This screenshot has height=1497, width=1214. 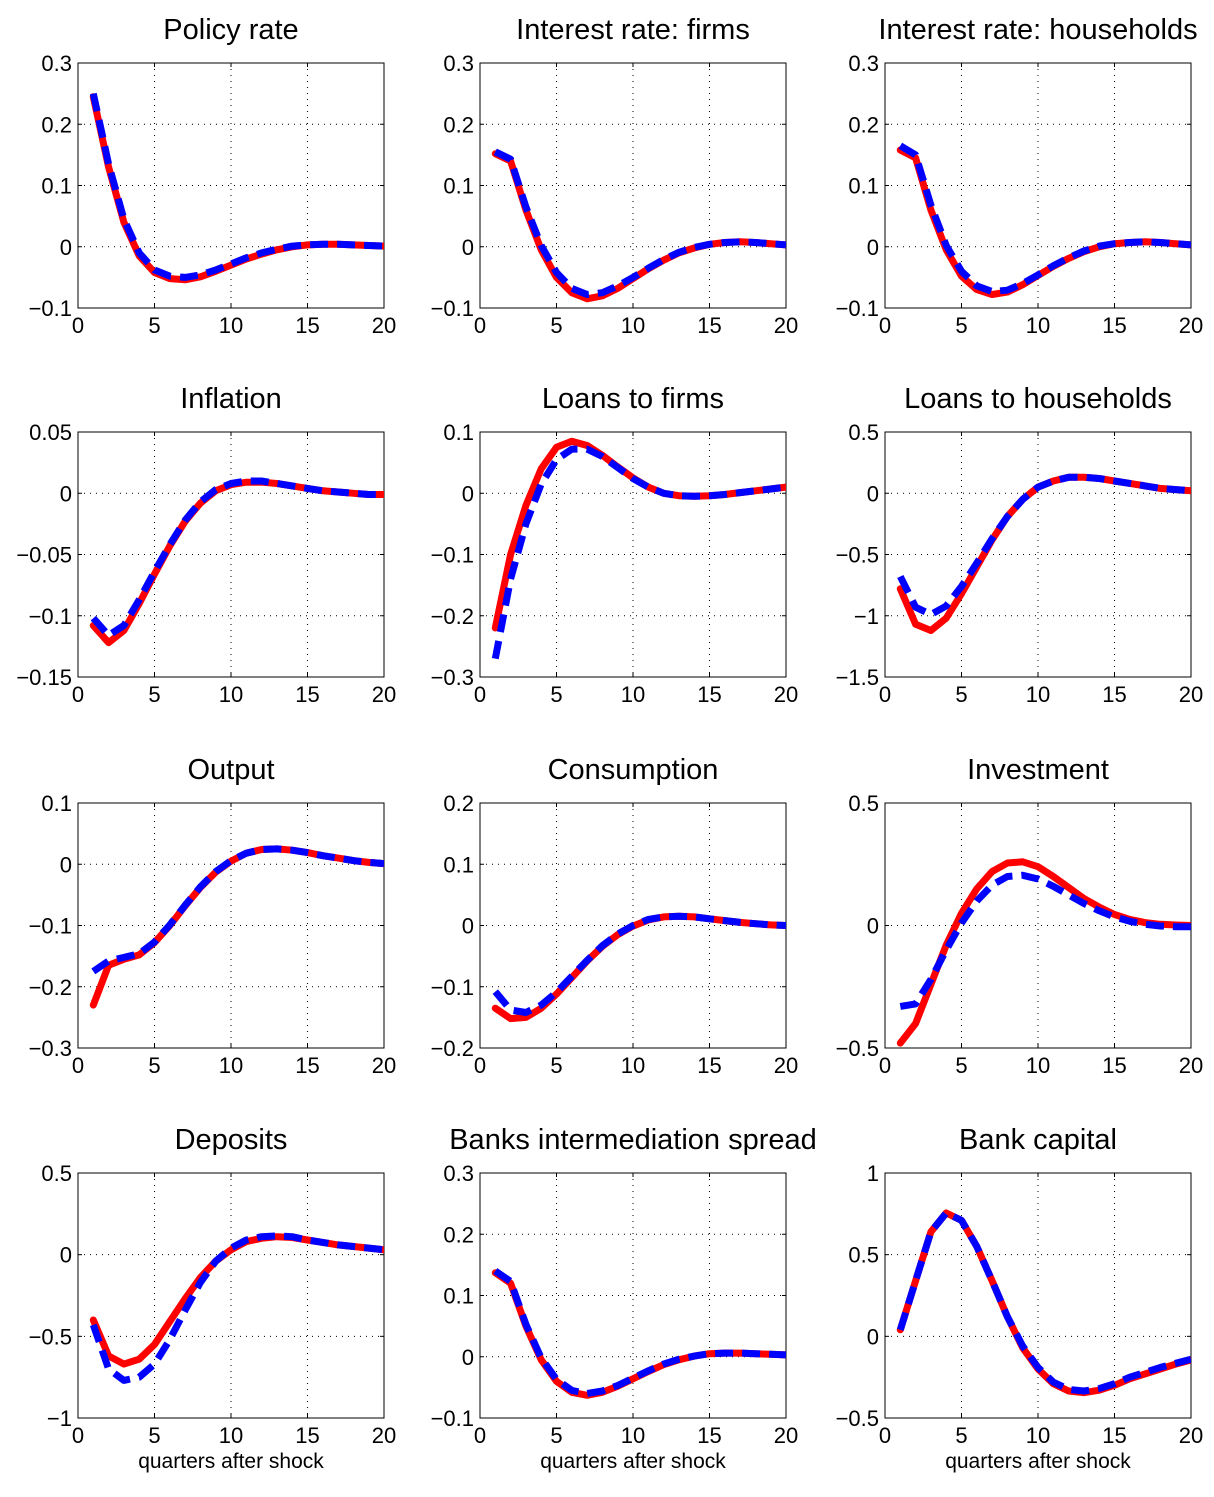 What do you see at coordinates (1038, 399) in the screenshot?
I see `subplot-title: Loans to households` at bounding box center [1038, 399].